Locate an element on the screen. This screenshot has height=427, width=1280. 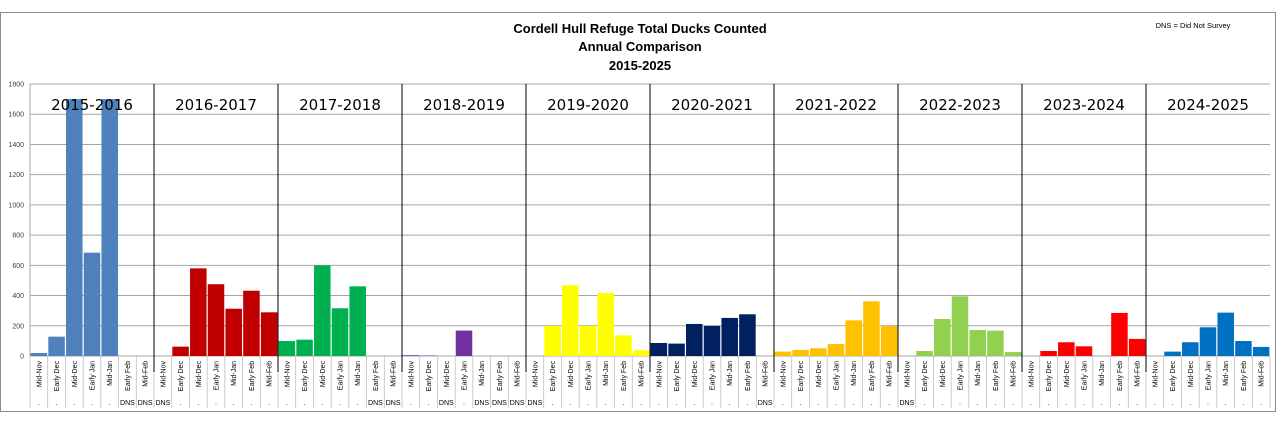
season-label: 2020-2021 is located at coordinates (712, 105).